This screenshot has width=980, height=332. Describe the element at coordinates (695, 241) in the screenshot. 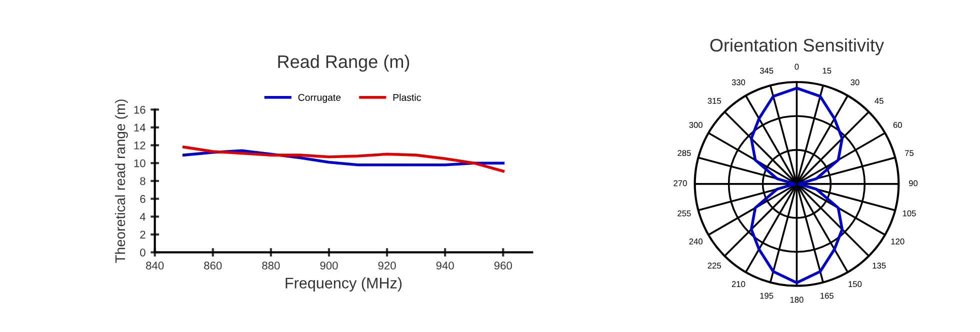

I see `spoke-label: 240` at that location.